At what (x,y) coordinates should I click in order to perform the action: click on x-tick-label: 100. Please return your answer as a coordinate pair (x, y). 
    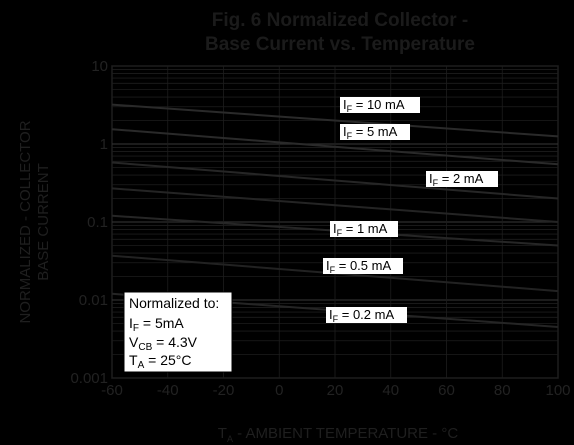
    Looking at the image, I should click on (557, 390).